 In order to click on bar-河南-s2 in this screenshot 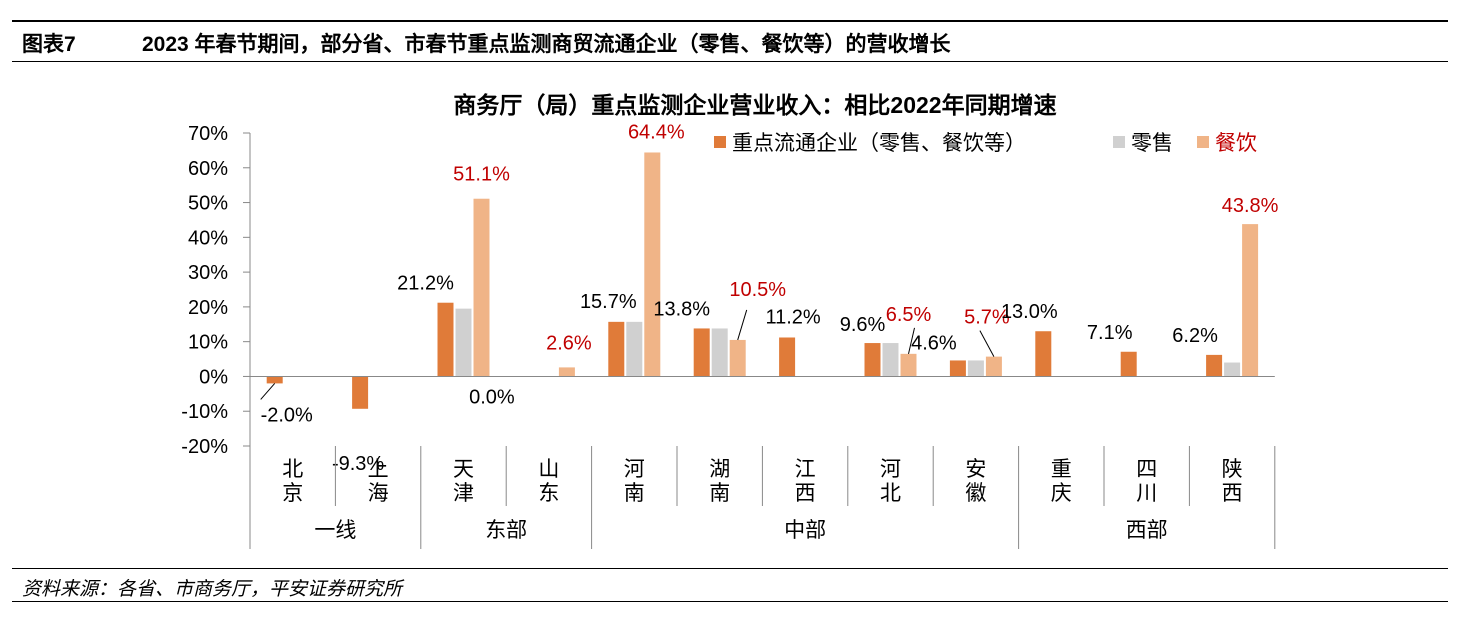, I will do `click(634, 349)`.